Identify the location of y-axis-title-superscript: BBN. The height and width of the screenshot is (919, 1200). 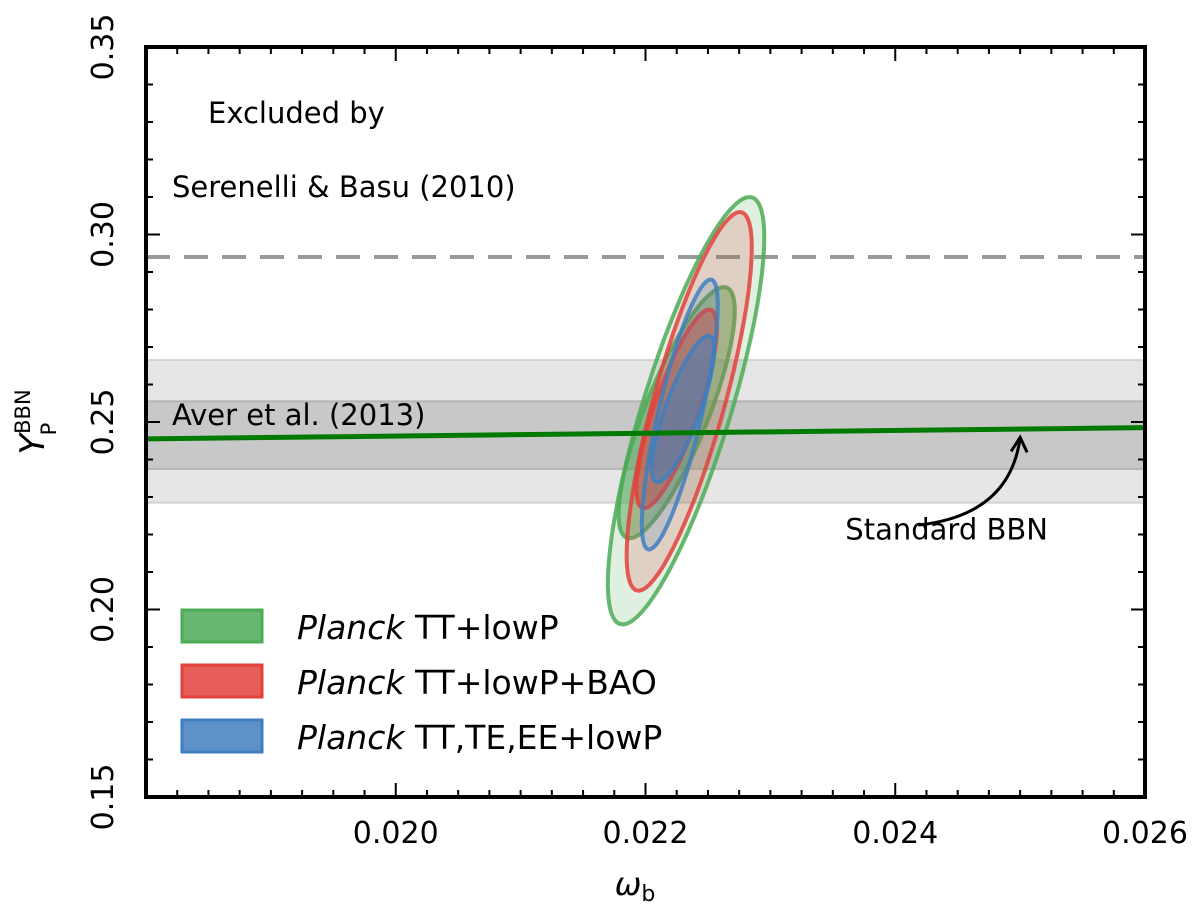
(23, 411).